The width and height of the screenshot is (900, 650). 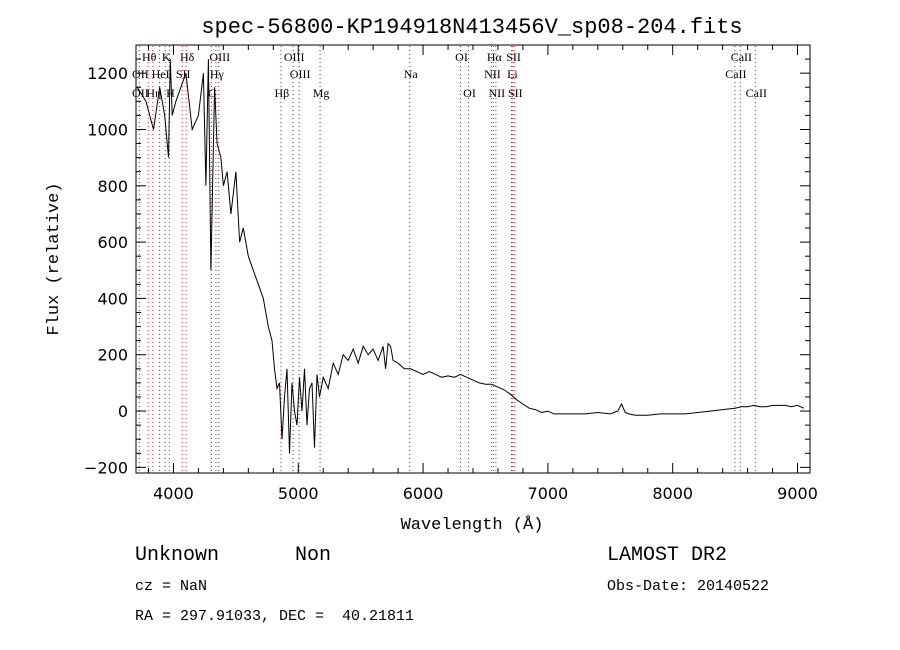 What do you see at coordinates (667, 555) in the screenshot?
I see `survey-label: LAMOST DR2` at bounding box center [667, 555].